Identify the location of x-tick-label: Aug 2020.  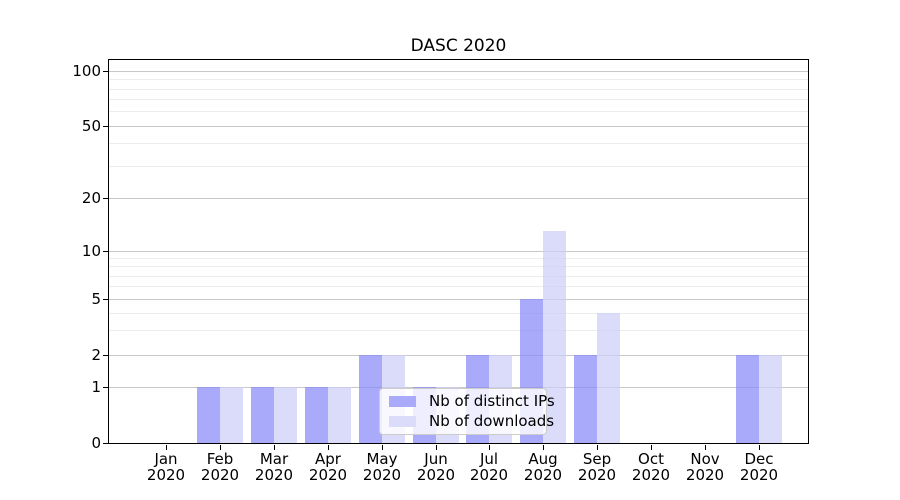
(543, 467).